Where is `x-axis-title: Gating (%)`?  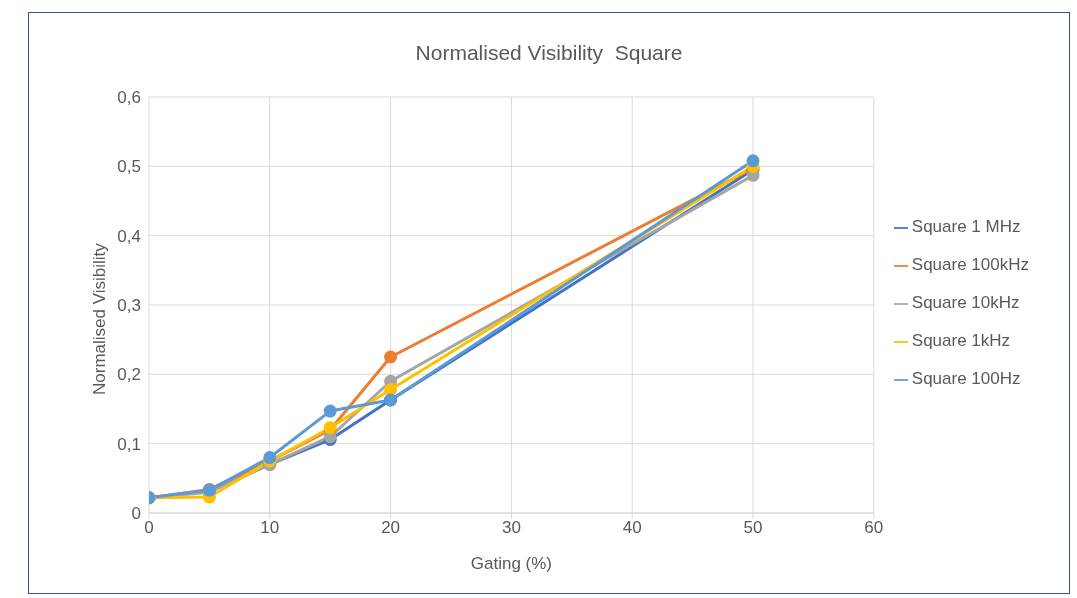
x-axis-title: Gating (%) is located at coordinates (511, 563).